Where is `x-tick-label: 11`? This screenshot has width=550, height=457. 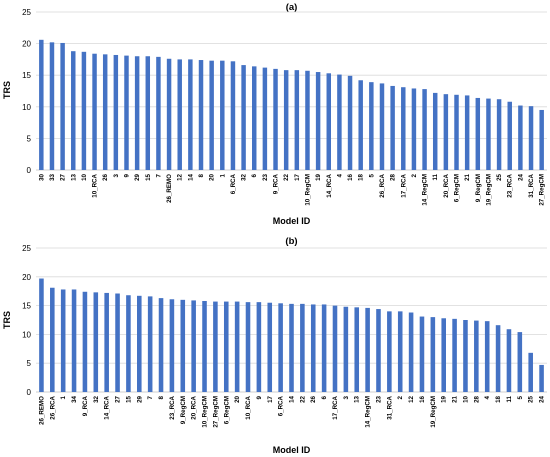
x-tick-label: 11 is located at coordinates (509, 398).